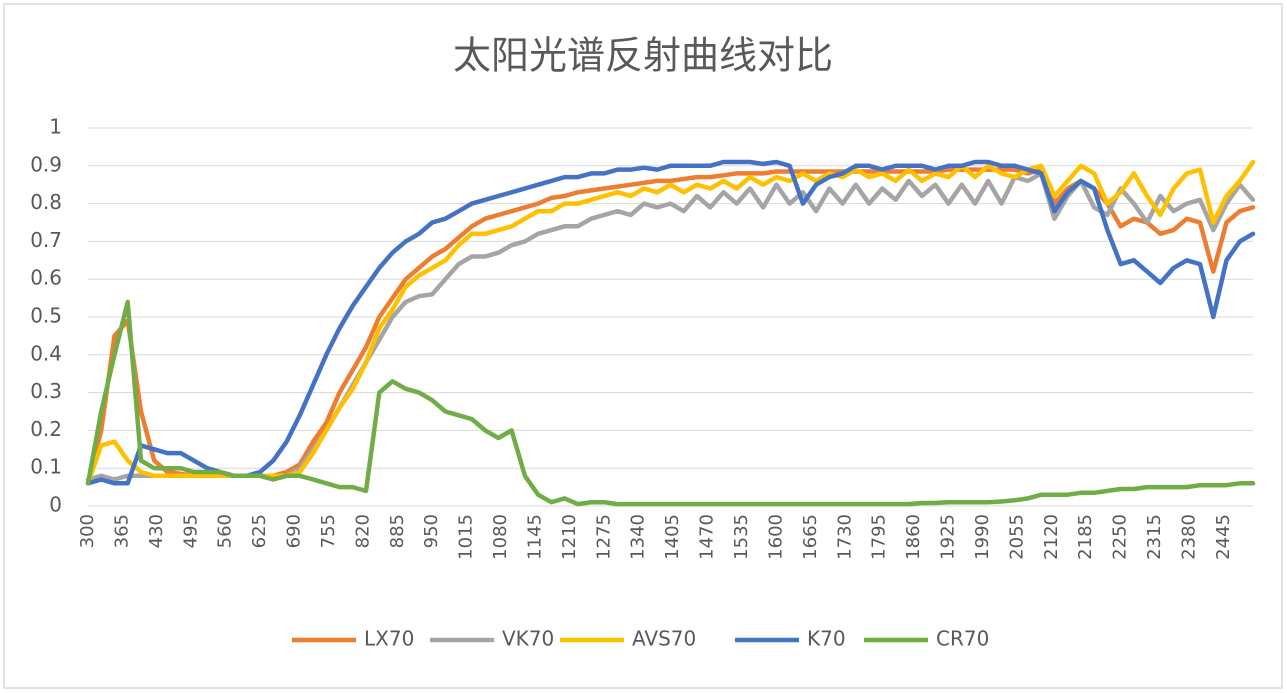  Describe the element at coordinates (534, 537) in the screenshot. I see `x-tick-label: 1145` at that location.